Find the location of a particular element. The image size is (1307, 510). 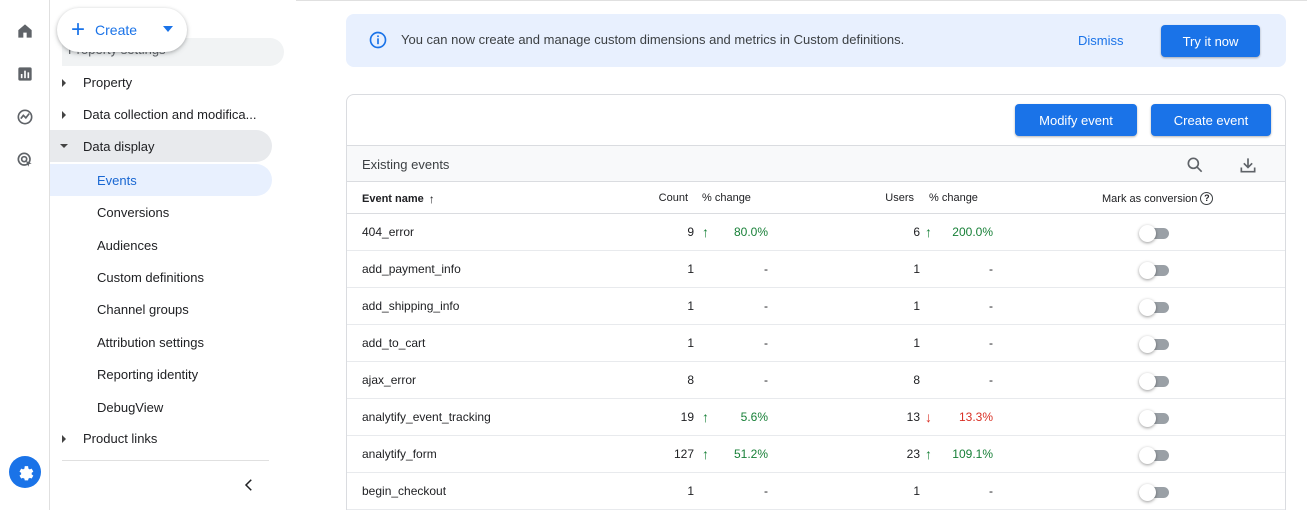

event-name-cell: ajax_error is located at coordinates (389, 380).